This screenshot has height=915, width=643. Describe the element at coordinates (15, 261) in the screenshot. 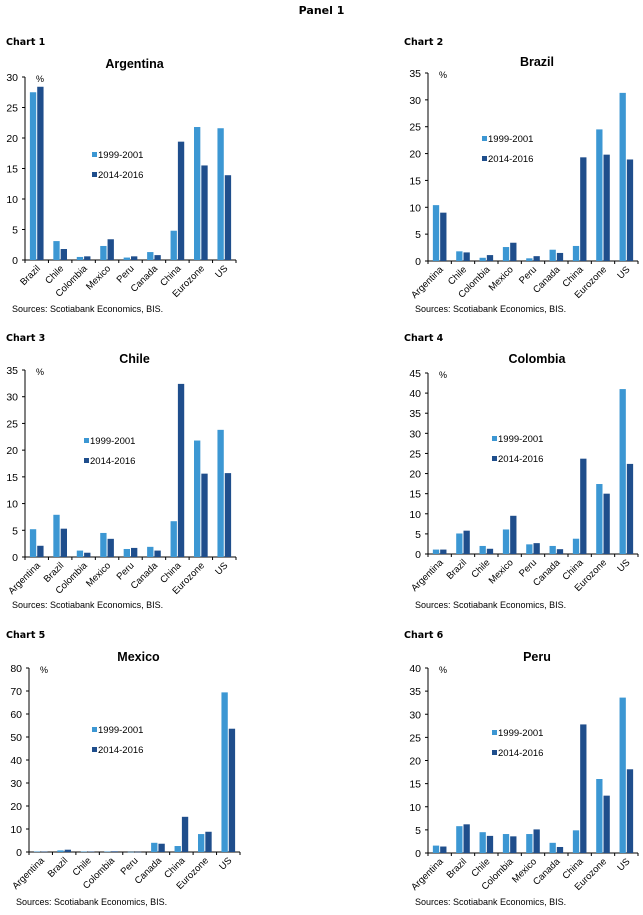

I see `y-tick-label: 0` at that location.